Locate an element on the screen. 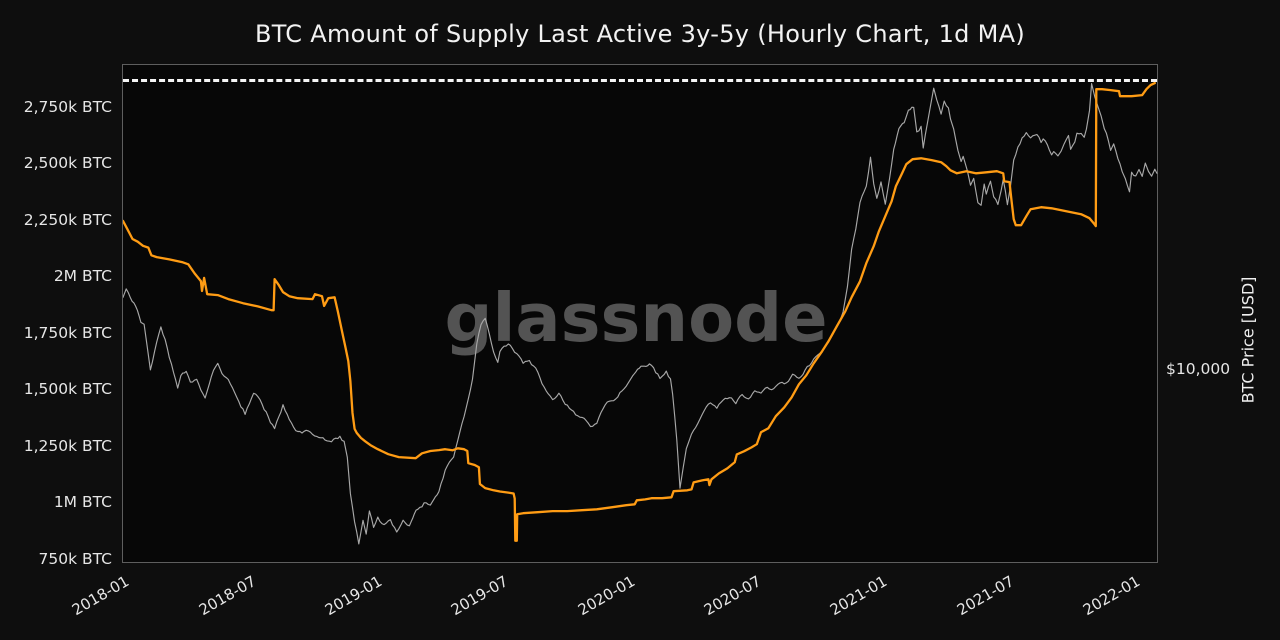 Image resolution: width=1280 pixels, height=640 pixels. price-tick-label: $10,000 is located at coordinates (1198, 369).